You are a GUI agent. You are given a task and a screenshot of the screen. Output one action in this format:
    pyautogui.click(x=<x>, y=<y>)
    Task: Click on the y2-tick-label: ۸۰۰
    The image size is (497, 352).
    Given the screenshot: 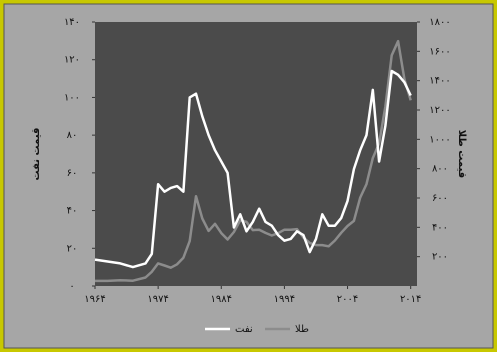 What is the action you would take?
    pyautogui.click(x=440, y=169)
    